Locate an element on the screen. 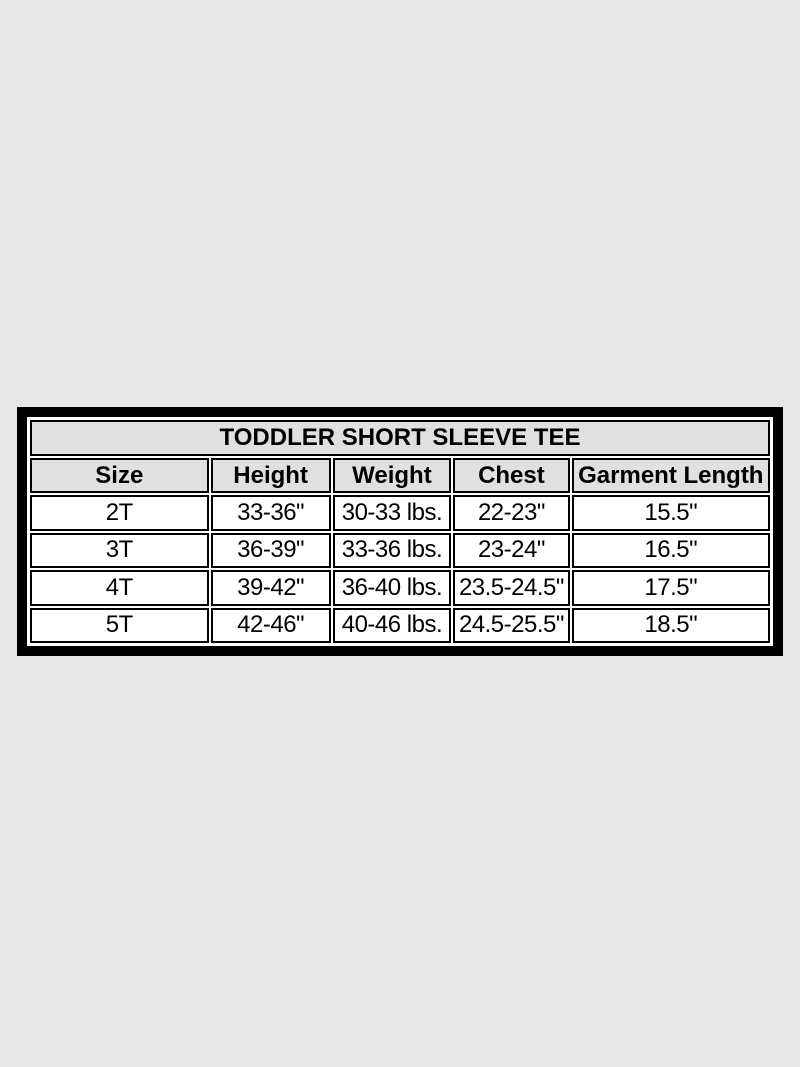 The image size is (800, 1067). column-header-height: Height is located at coordinates (270, 475).